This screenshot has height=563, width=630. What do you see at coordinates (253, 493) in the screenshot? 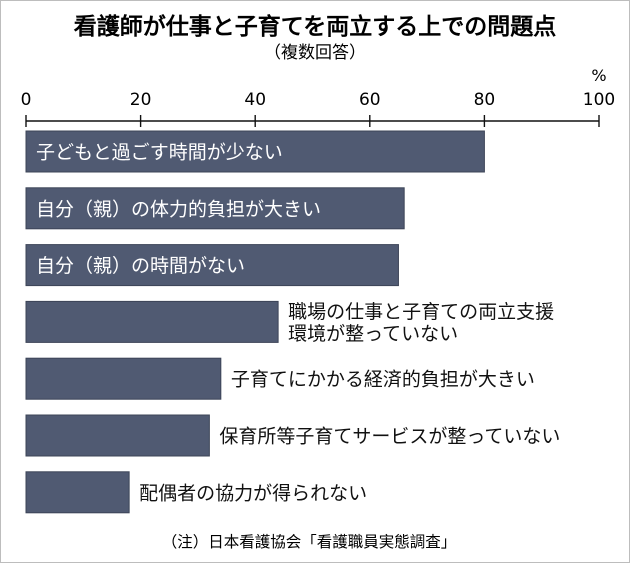
I see `category-label: 配偶者の協力が得られない` at bounding box center [253, 493].